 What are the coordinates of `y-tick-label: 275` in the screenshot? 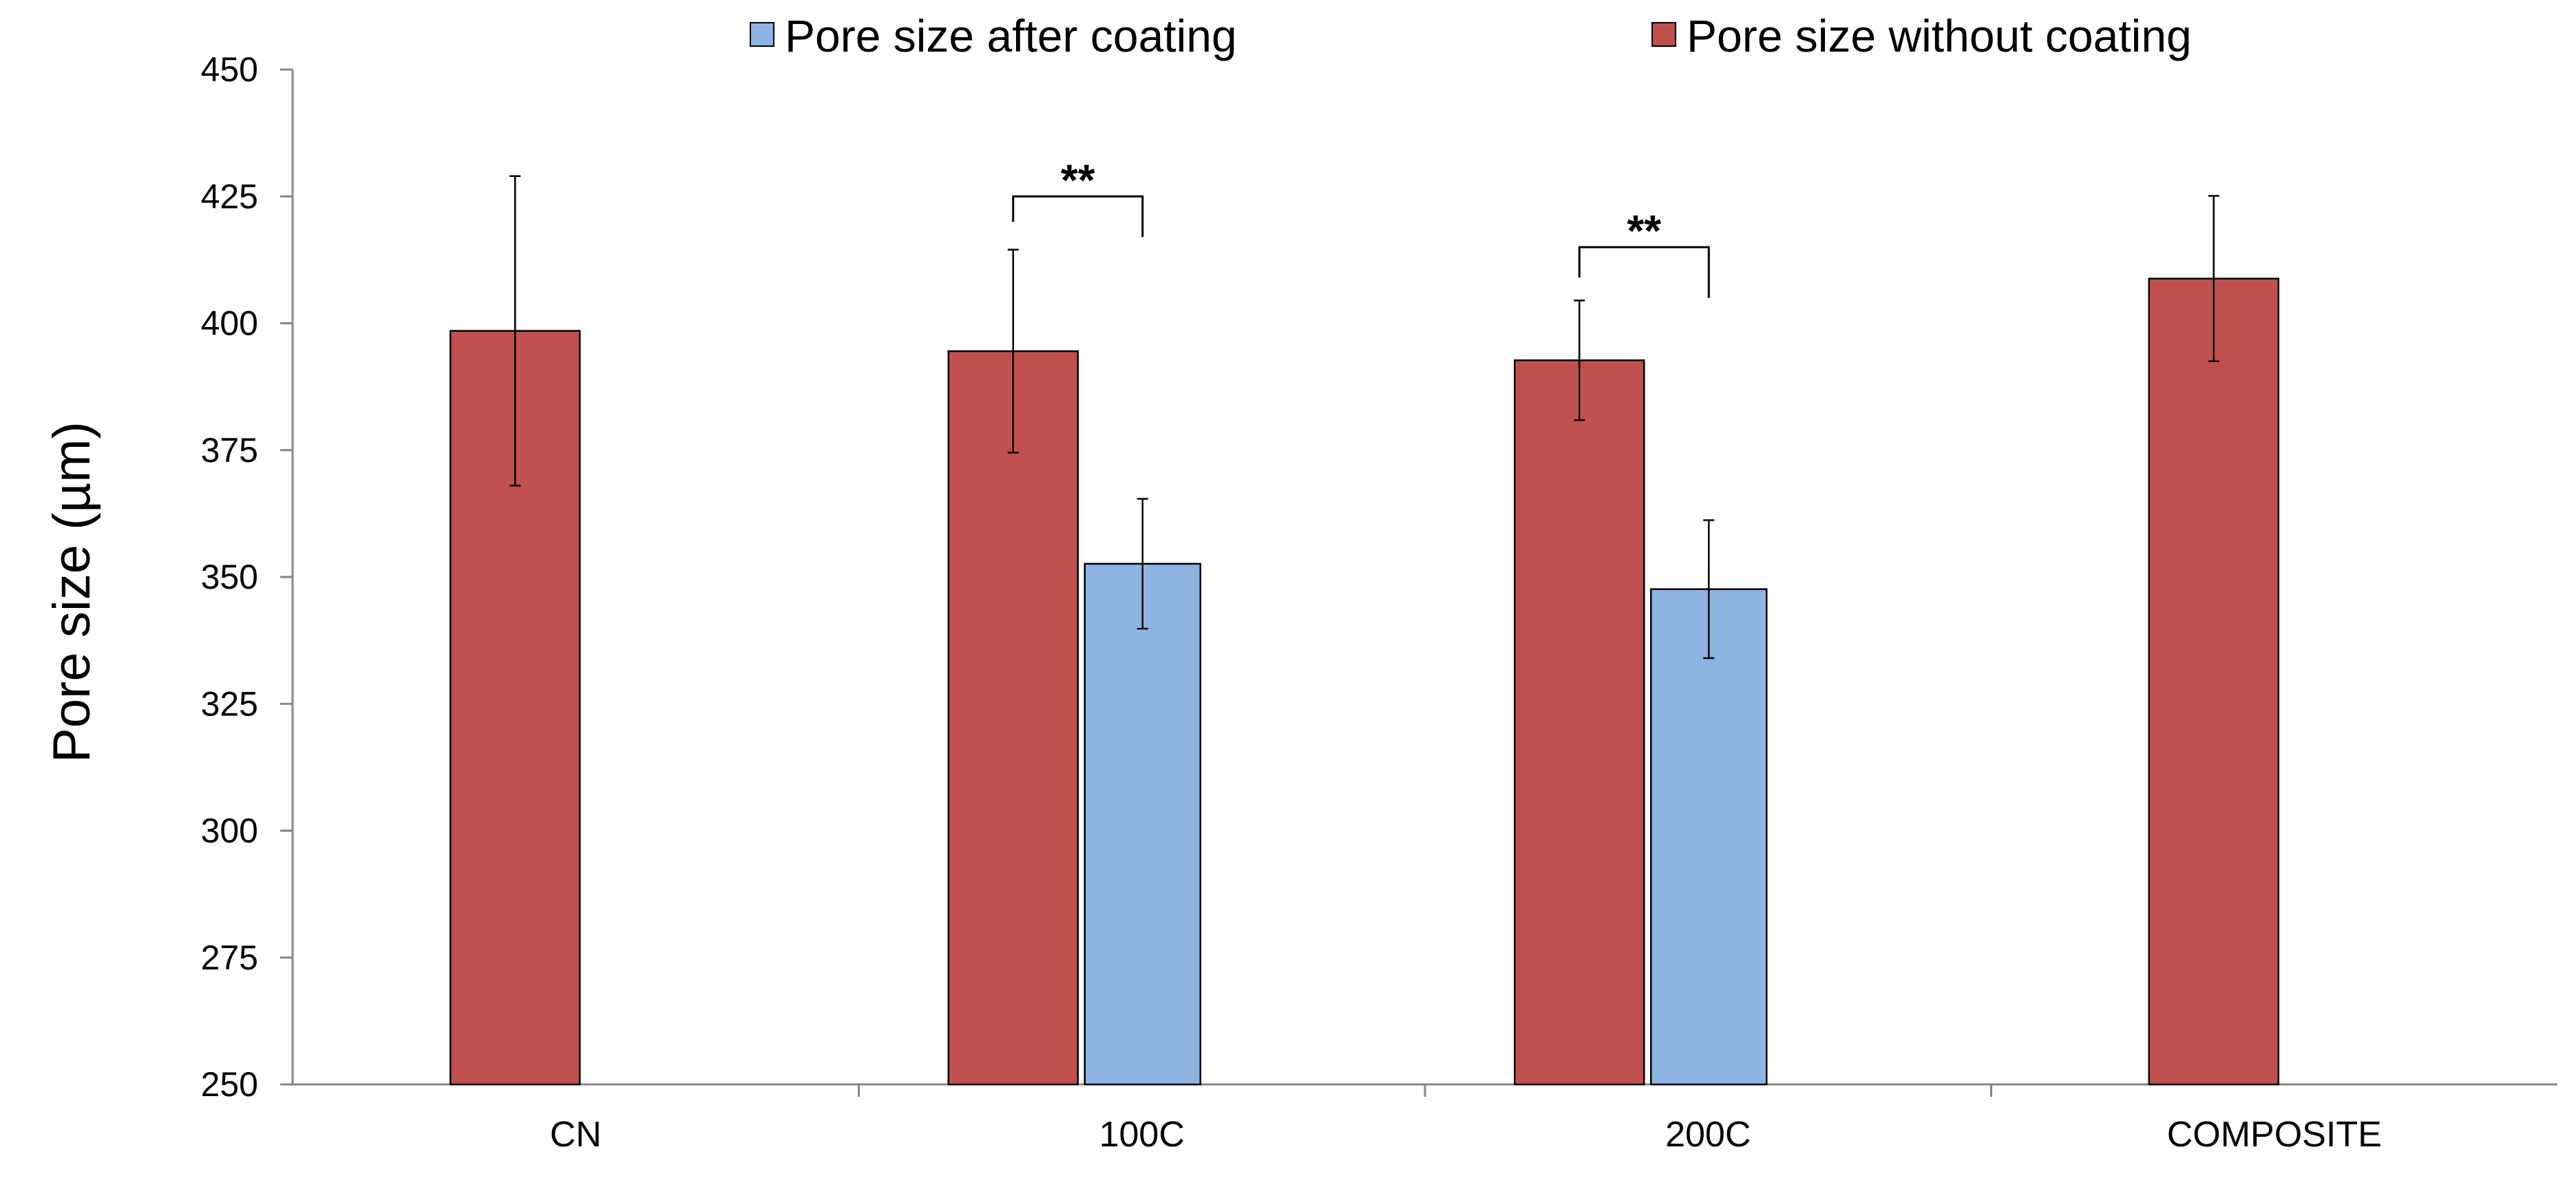 It's located at (230, 957).